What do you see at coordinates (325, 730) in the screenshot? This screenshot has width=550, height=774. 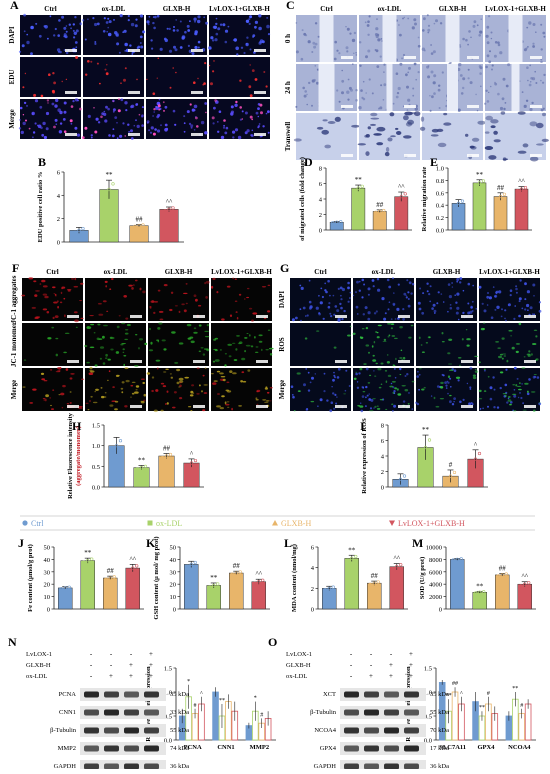 I see `band-label: NCOA4` at bounding box center [325, 730].